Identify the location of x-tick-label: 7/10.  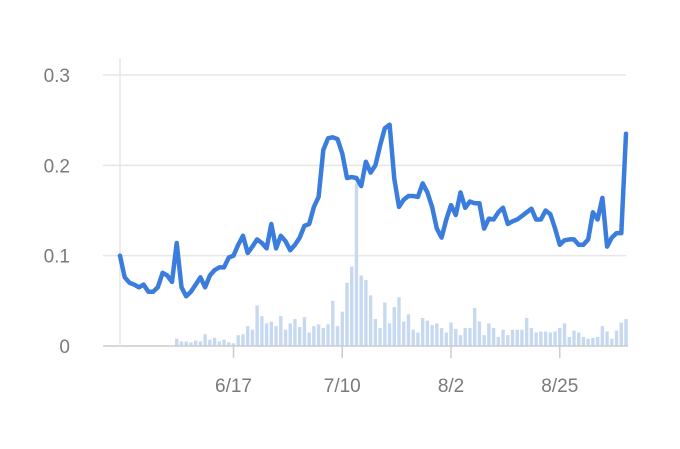
(342, 386).